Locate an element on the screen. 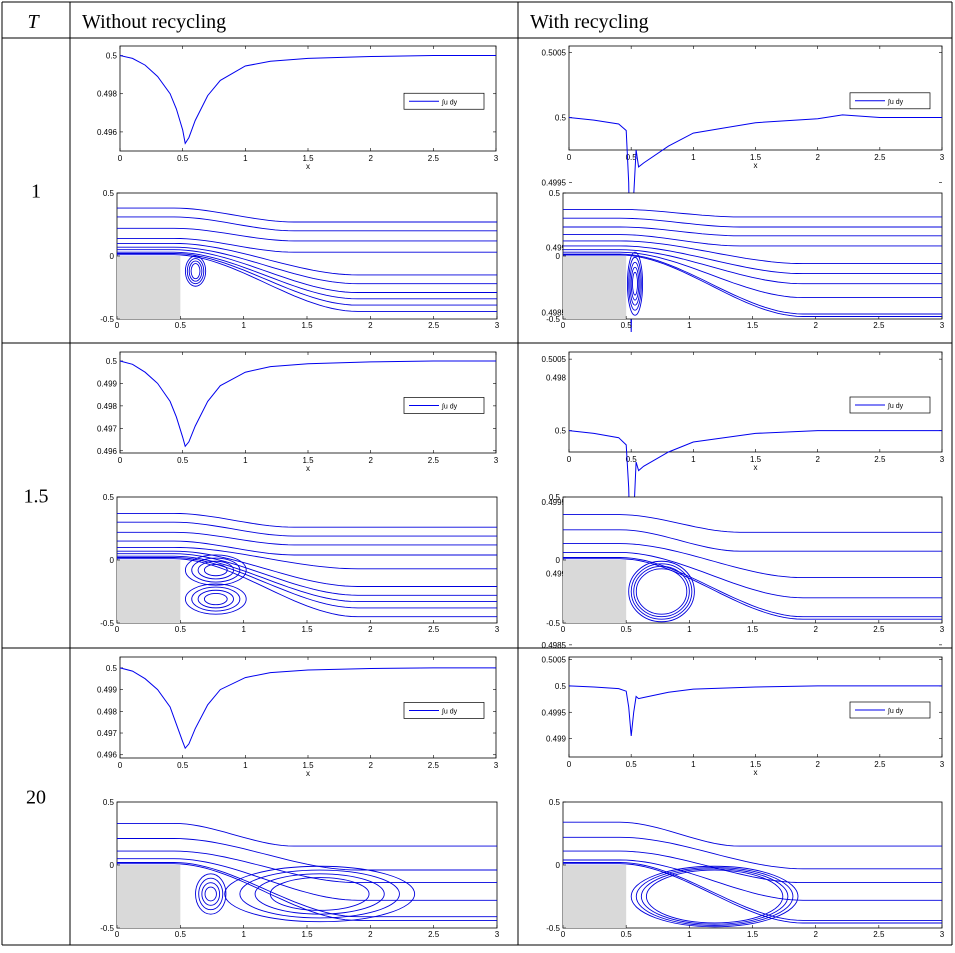 The width and height of the screenshot is (955, 953). series-line is located at coordinates (307, 100).